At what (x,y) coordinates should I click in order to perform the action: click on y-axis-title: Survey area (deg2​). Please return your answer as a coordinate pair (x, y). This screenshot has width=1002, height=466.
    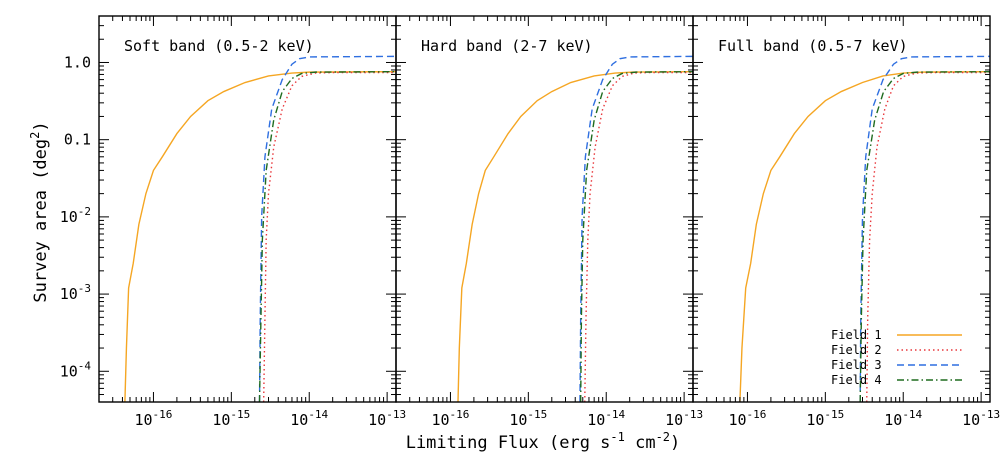
    Looking at the image, I should click on (39, 211).